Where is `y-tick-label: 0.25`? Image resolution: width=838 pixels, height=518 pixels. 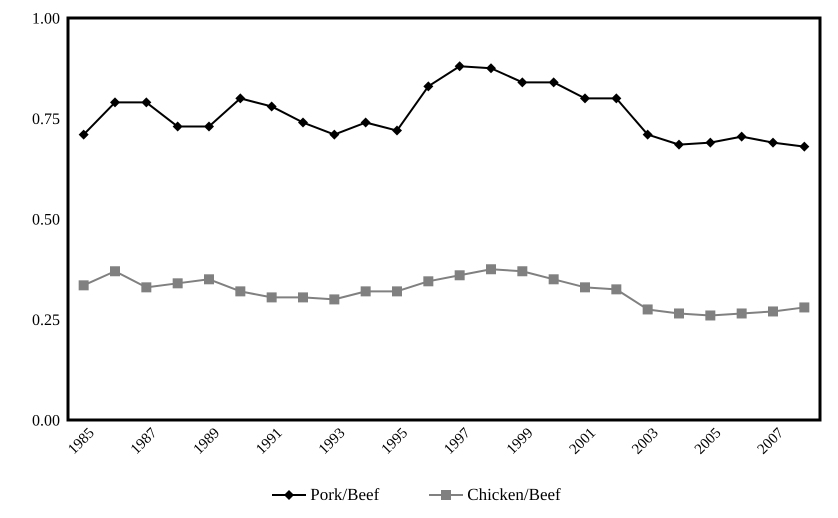 y-tick-label: 0.25 is located at coordinates (46, 321).